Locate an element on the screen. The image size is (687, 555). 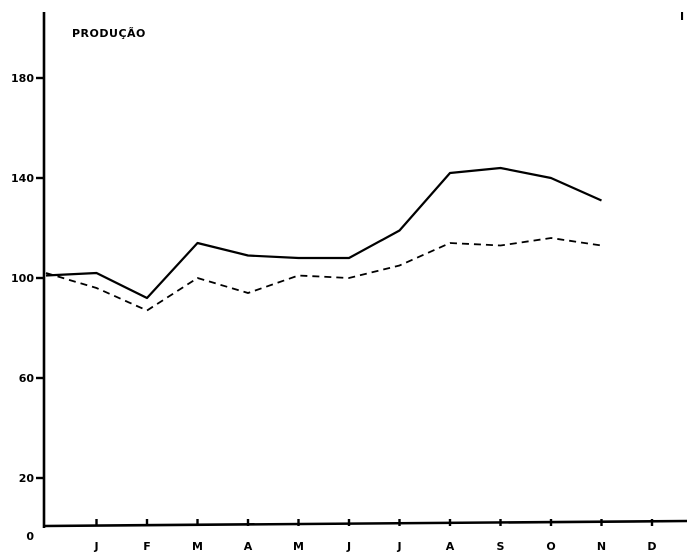
y-tick-label: 0 is located at coordinates (30, 536).